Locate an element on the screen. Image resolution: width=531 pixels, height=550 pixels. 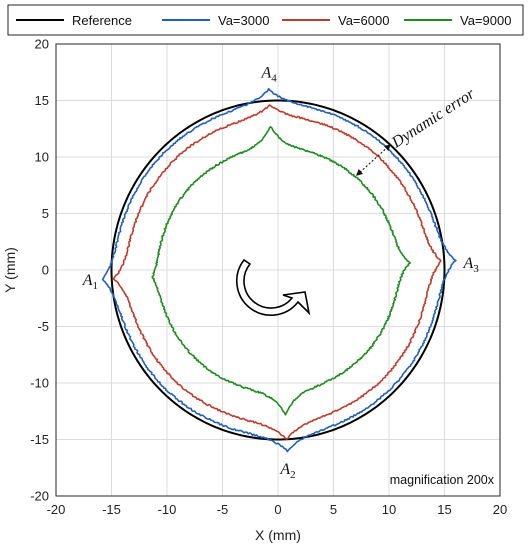
point-label-a2: A2 is located at coordinates (287, 471).